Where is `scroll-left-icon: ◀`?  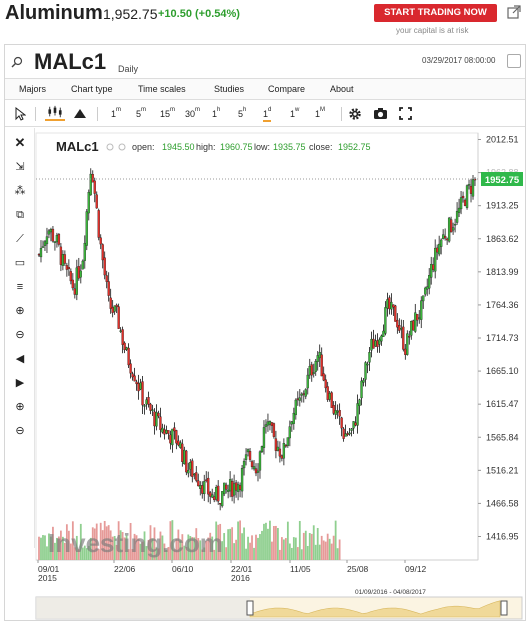
scroll-left-icon: ◀ is located at coordinates (20, 359).